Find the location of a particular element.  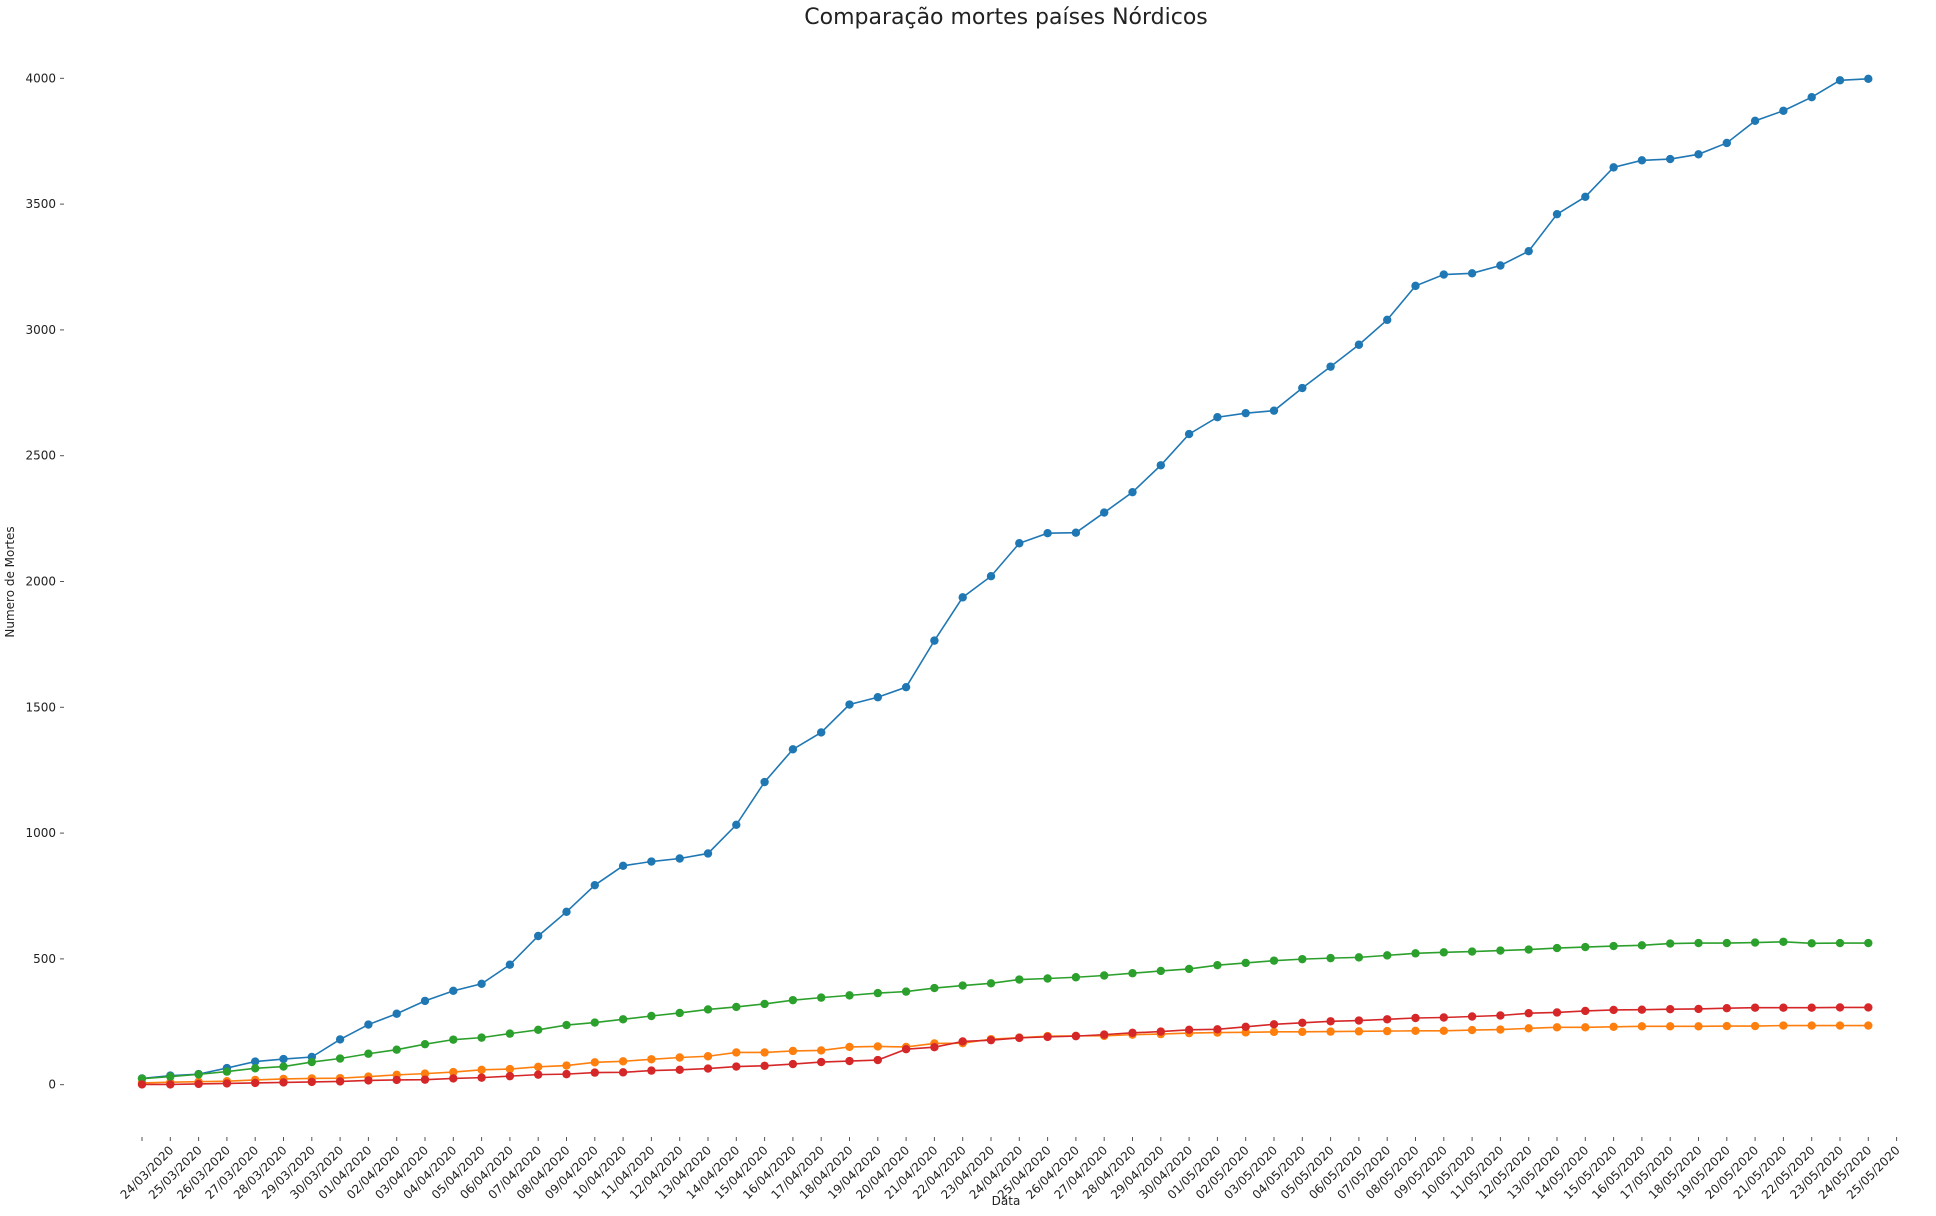

y-tick-label: 0 is located at coordinates (52, 1085).